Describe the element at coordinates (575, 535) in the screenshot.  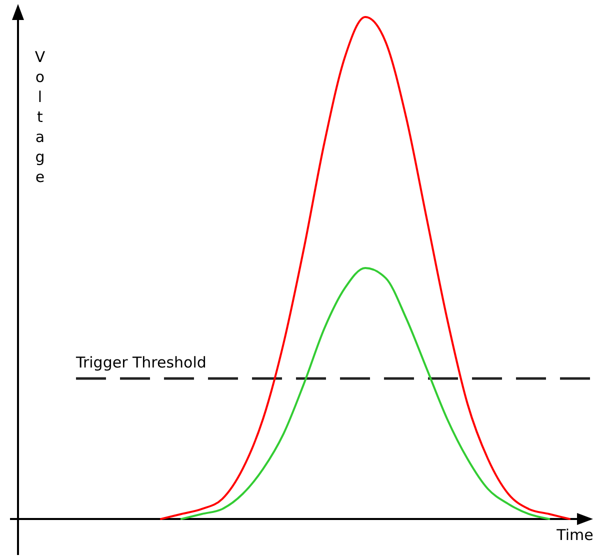
I see `x-axis-title: Time` at that location.